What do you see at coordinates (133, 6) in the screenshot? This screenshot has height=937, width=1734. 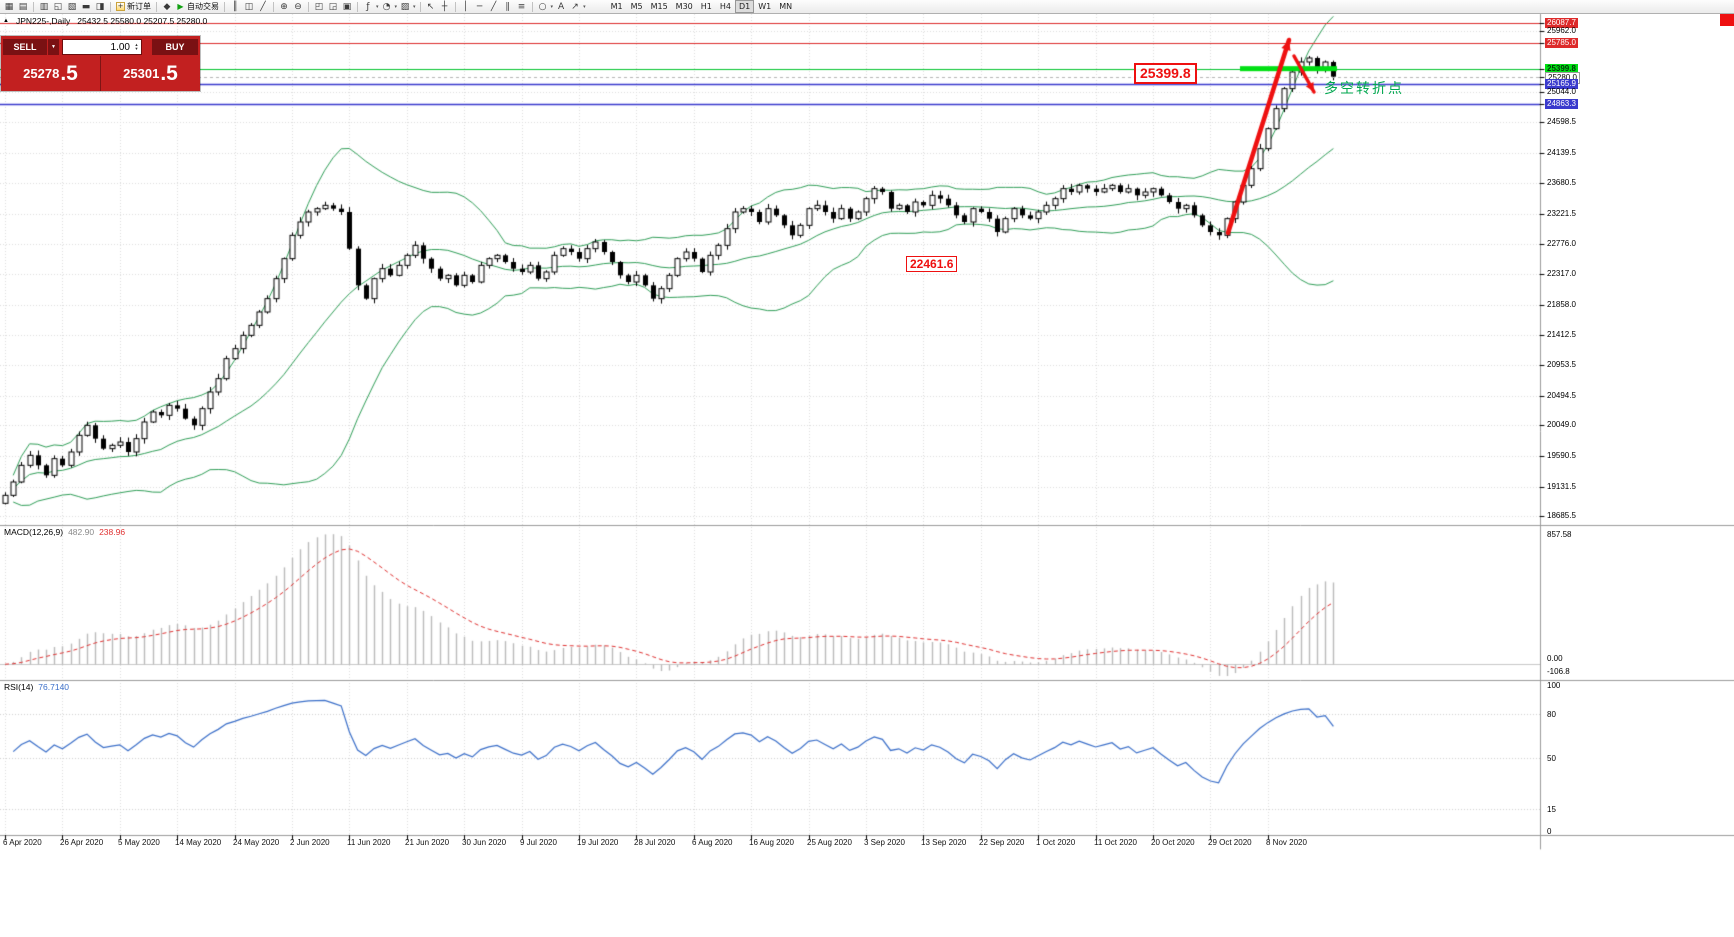 I see `new-order-button: + 新订单` at bounding box center [133, 6].